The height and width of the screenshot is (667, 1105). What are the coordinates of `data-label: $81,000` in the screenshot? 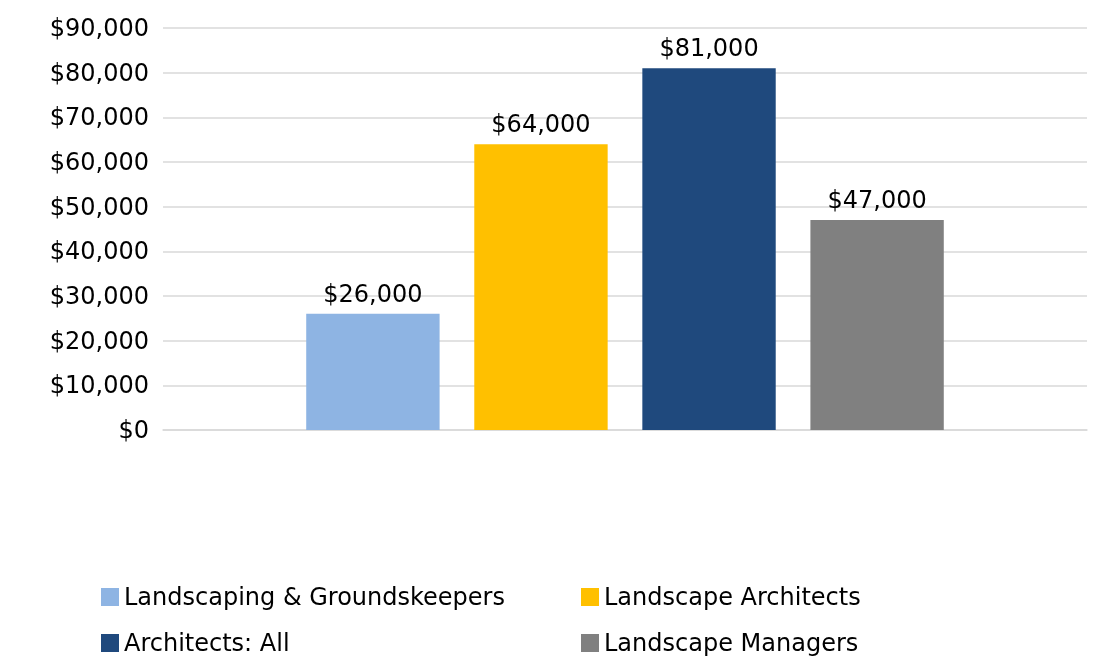 It's located at (709, 48).